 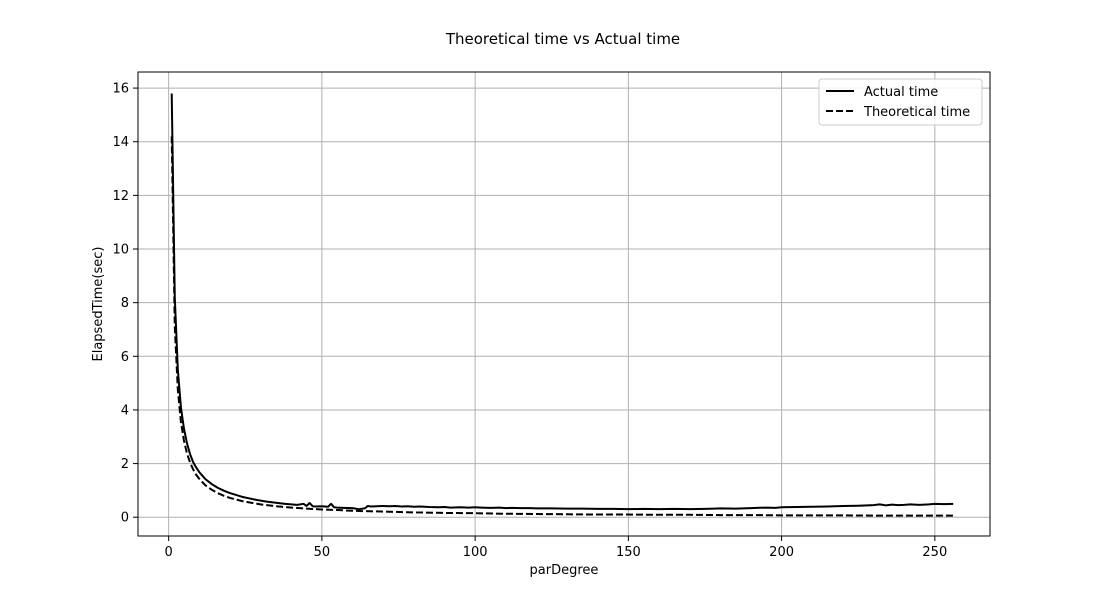 I want to click on y-tick-label: 12, so click(x=120, y=196).